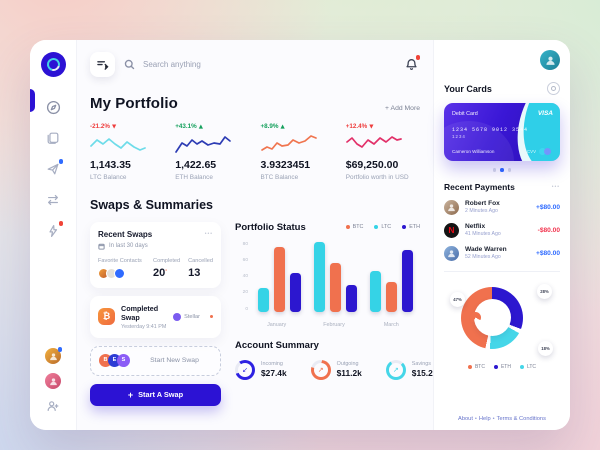 The image size is (600, 450). What do you see at coordinates (102, 64) in the screenshot?
I see `menu-toggle-button` at bounding box center [102, 64].